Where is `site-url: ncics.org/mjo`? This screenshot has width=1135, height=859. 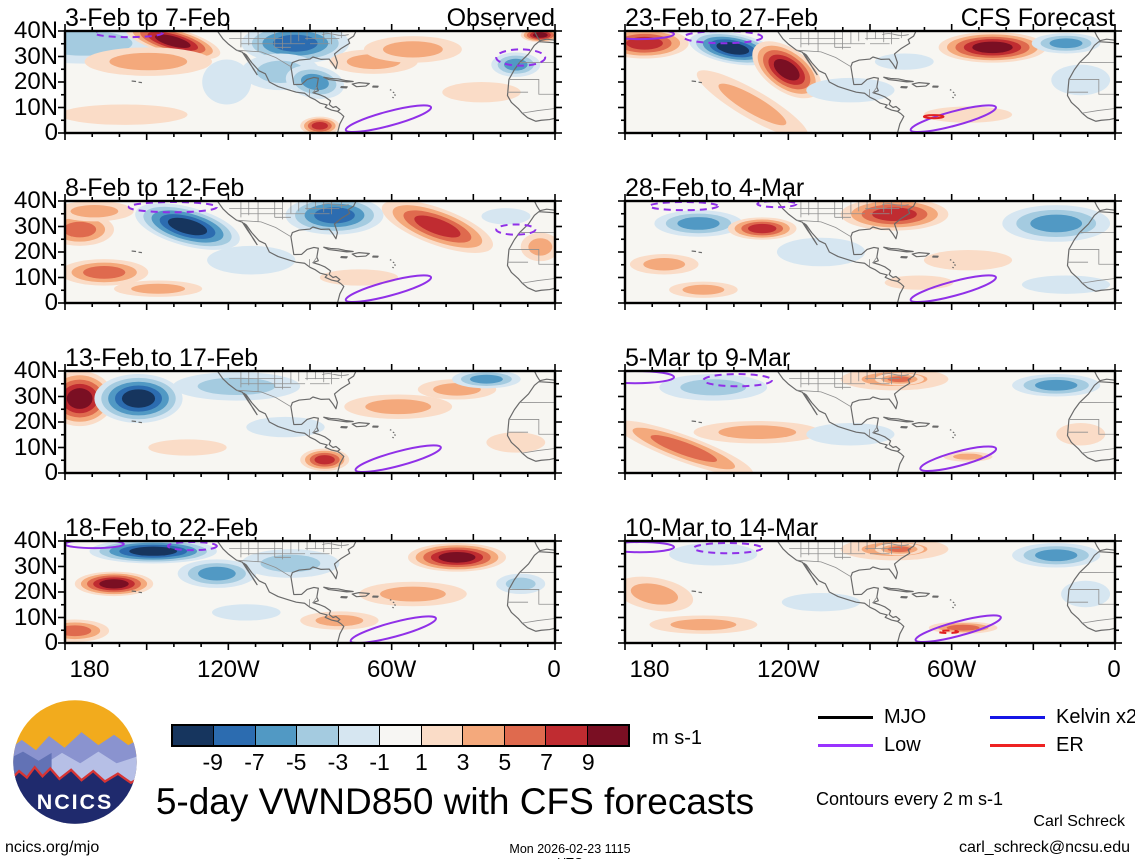
site-url: ncics.org/mjo is located at coordinates (52, 847).